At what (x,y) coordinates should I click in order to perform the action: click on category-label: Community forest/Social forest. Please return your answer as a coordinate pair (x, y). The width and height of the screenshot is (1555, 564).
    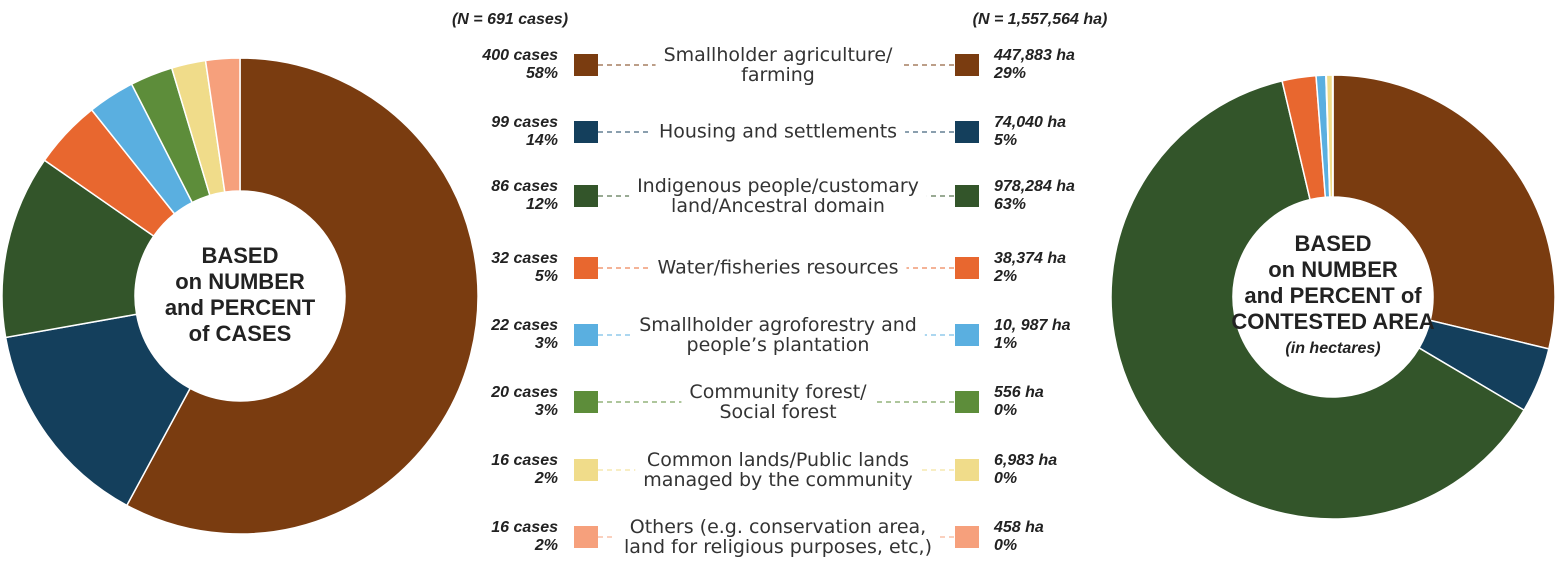
    Looking at the image, I should click on (778, 402).